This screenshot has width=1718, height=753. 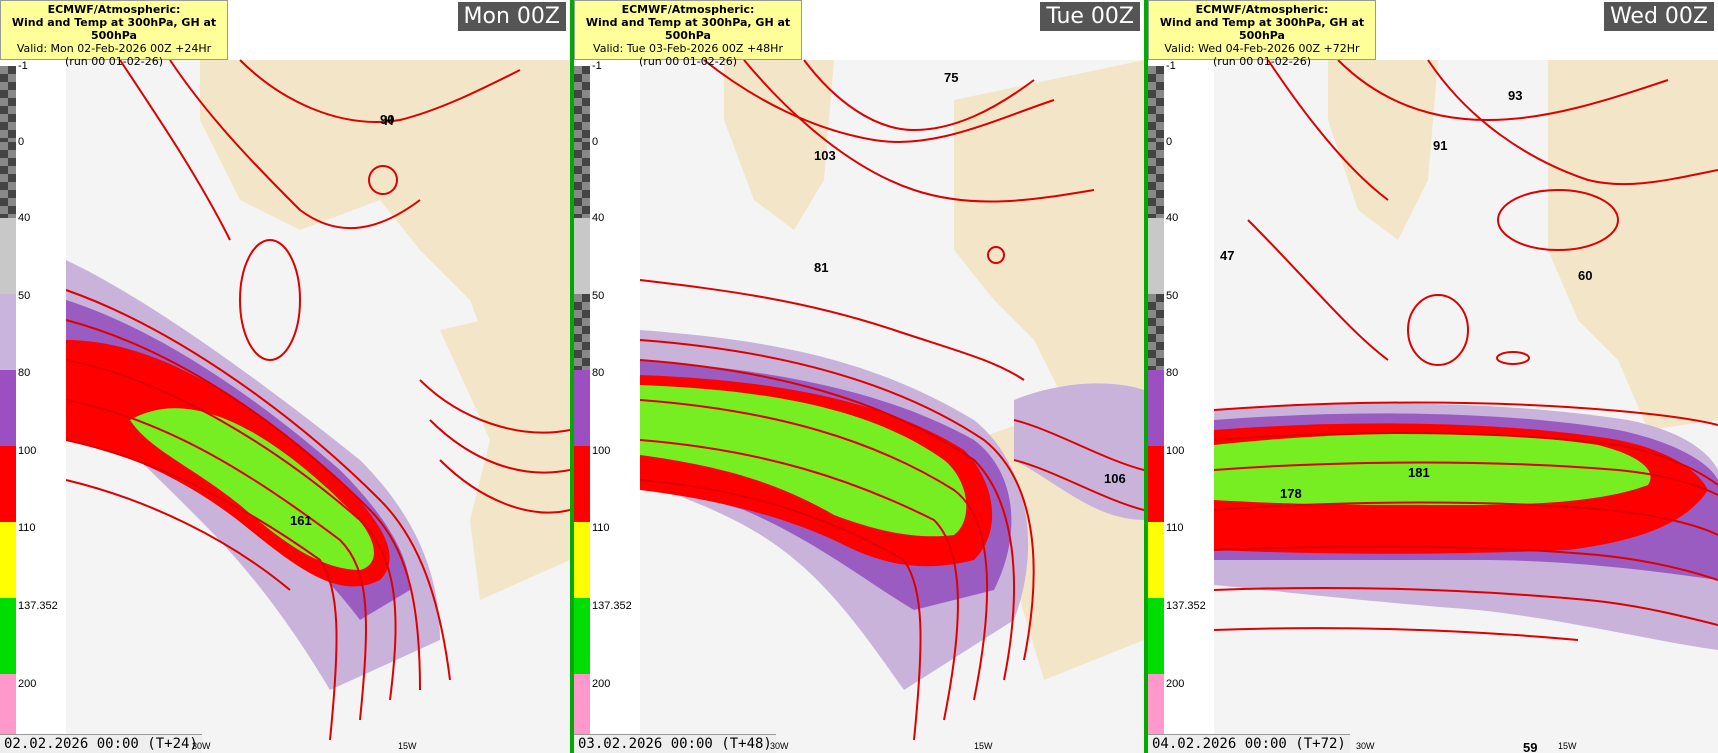 I want to click on run-label: Tue 00Z, so click(x=1090, y=16).